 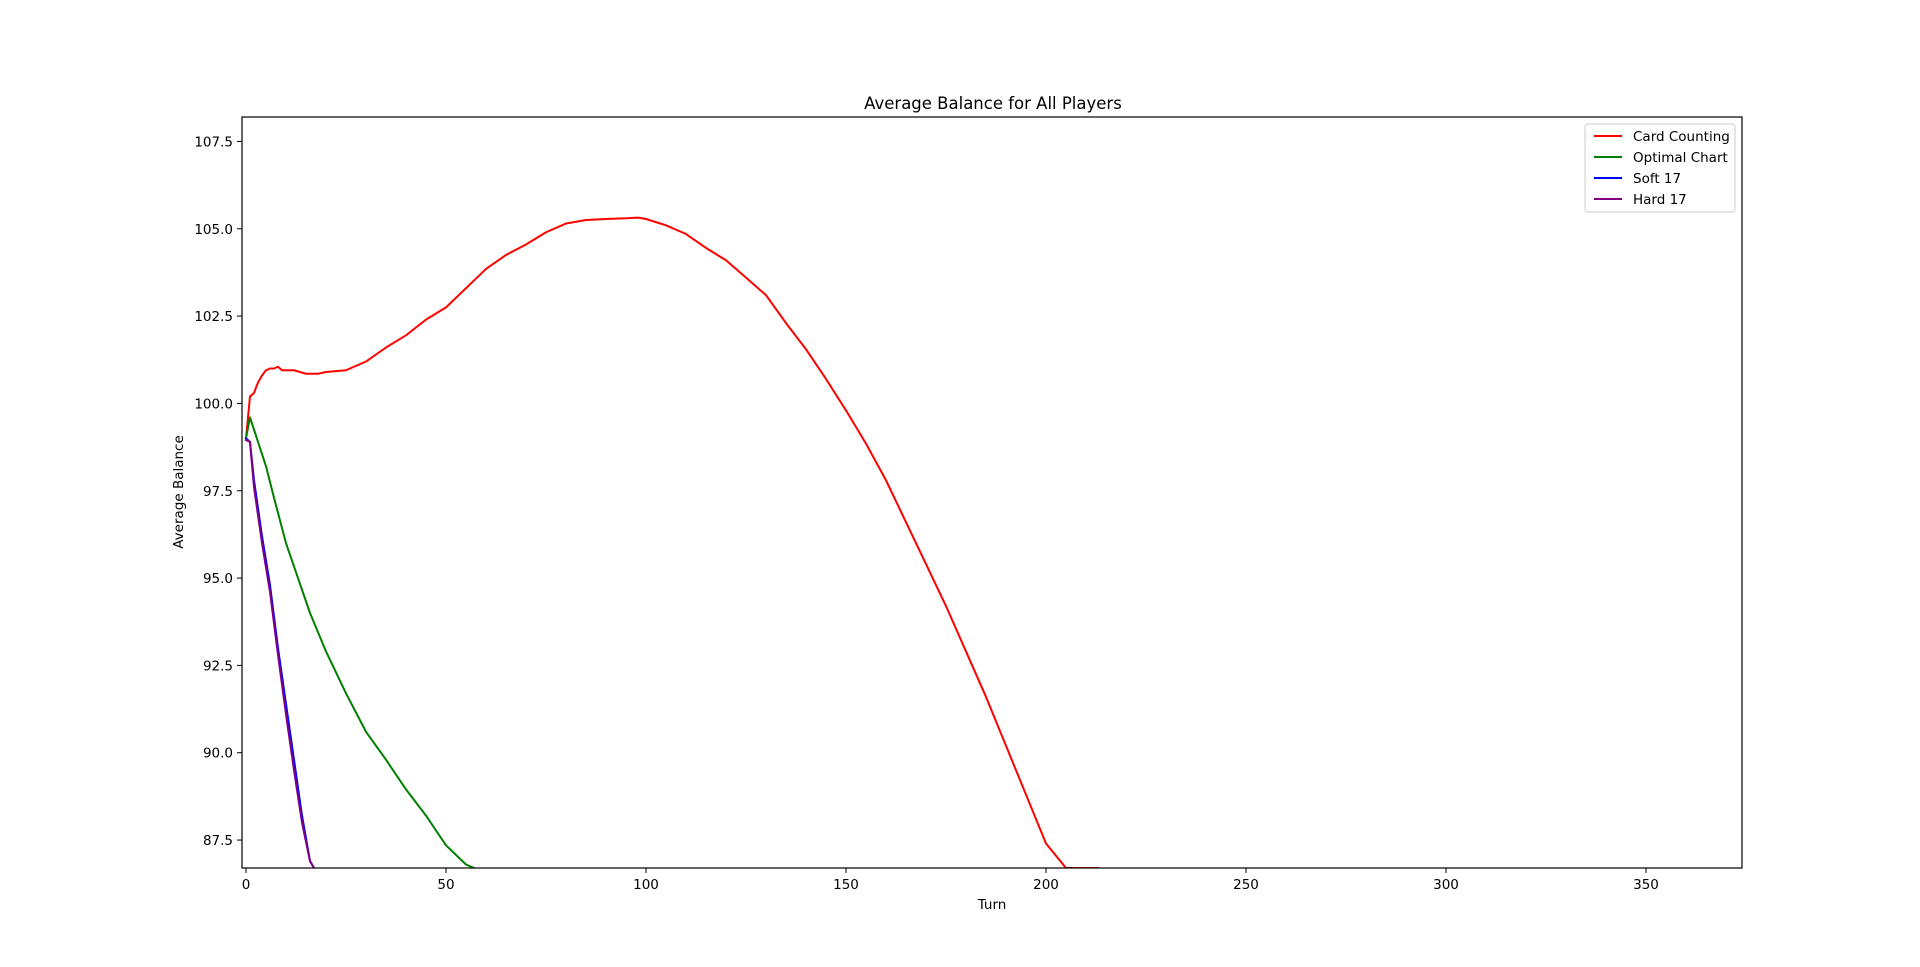 What do you see at coordinates (950, 880) in the screenshot?
I see `x-axis: 0 50 100 150 200 250 300 350` at bounding box center [950, 880].